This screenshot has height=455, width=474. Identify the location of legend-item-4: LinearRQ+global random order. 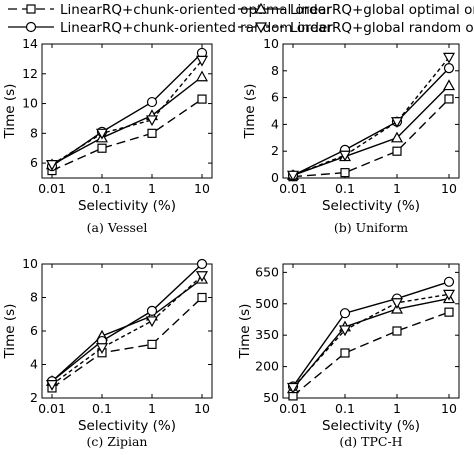
(356, 28).